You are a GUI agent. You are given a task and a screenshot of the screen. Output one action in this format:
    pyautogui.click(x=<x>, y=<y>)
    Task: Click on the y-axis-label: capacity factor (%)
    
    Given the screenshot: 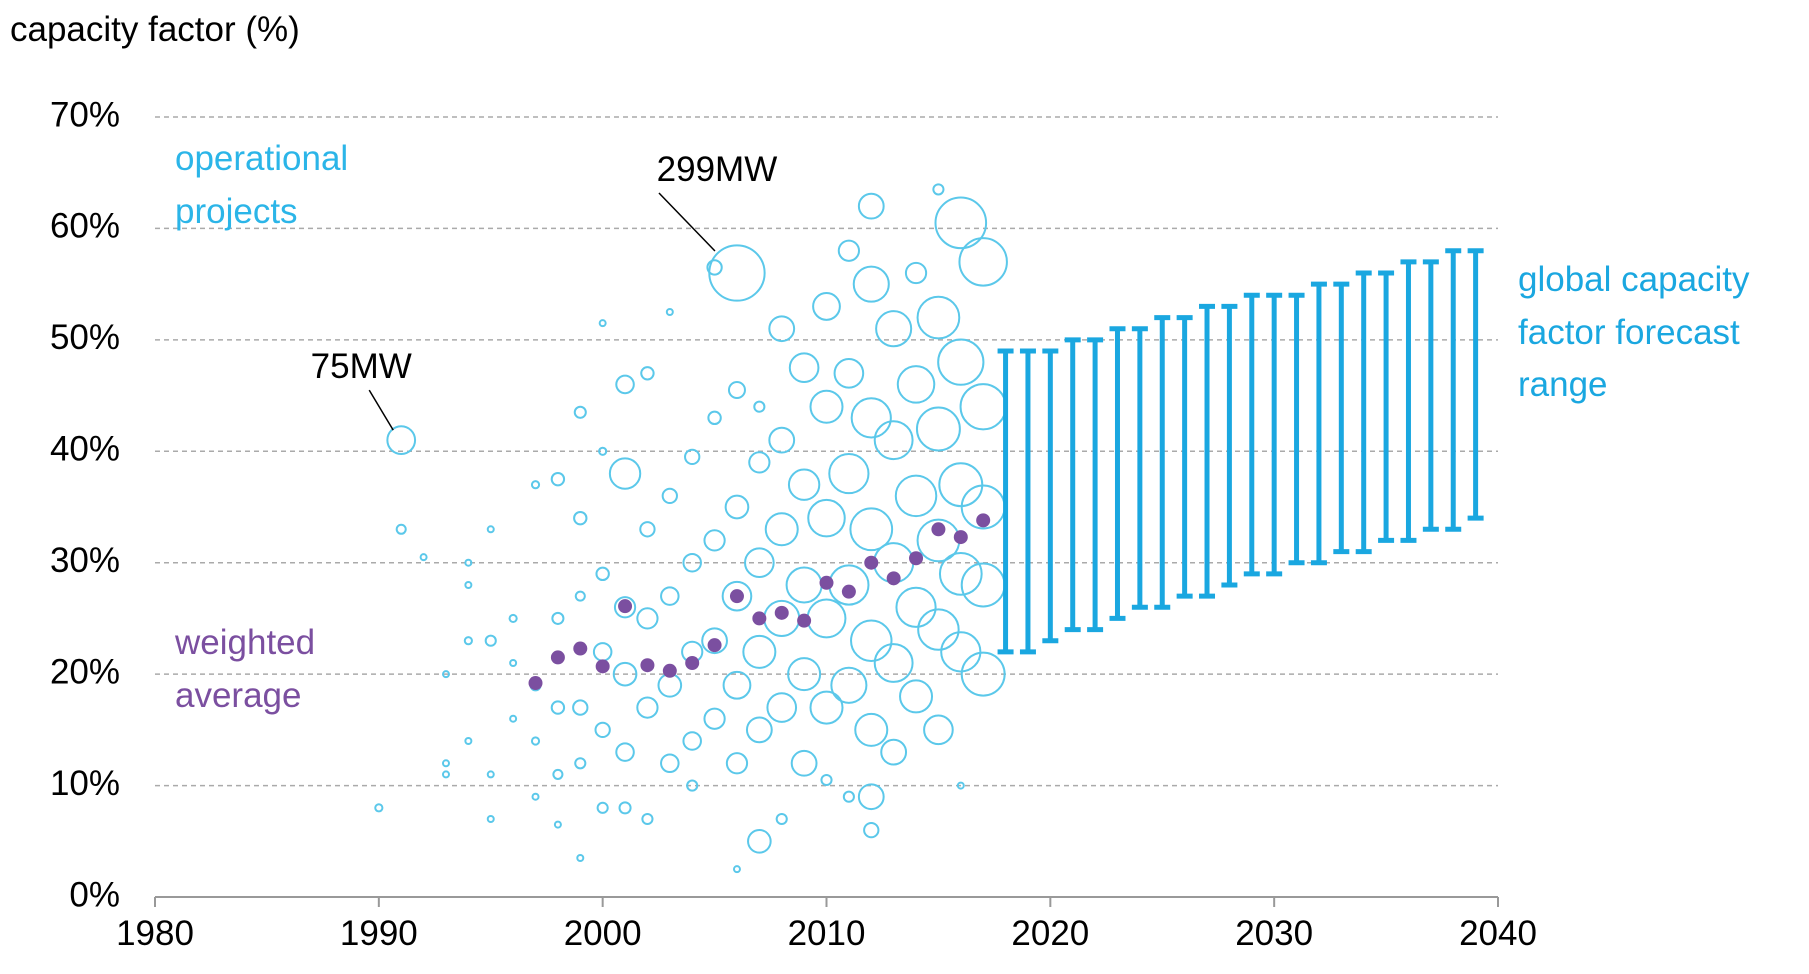 What is the action you would take?
    pyautogui.click(x=155, y=29)
    